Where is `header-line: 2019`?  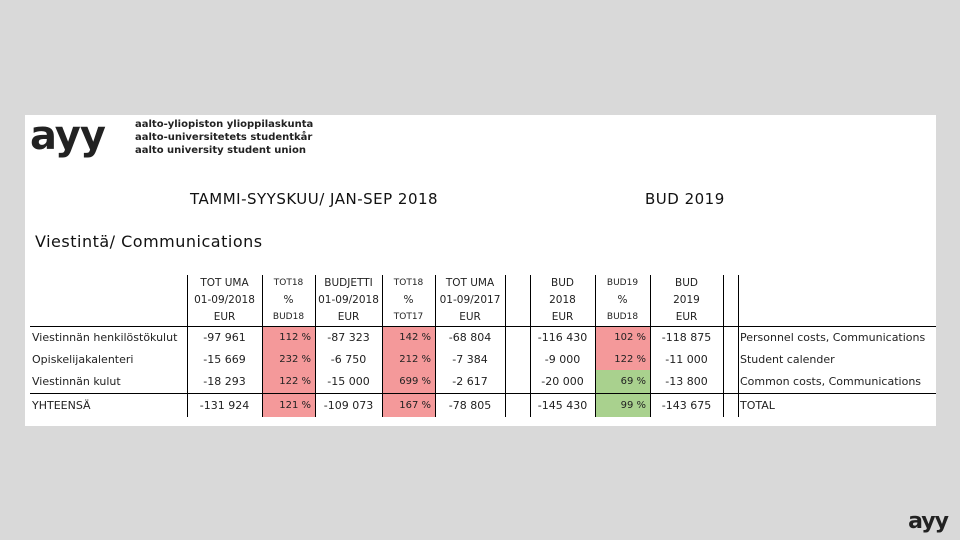 header-line: 2019 is located at coordinates (686, 300).